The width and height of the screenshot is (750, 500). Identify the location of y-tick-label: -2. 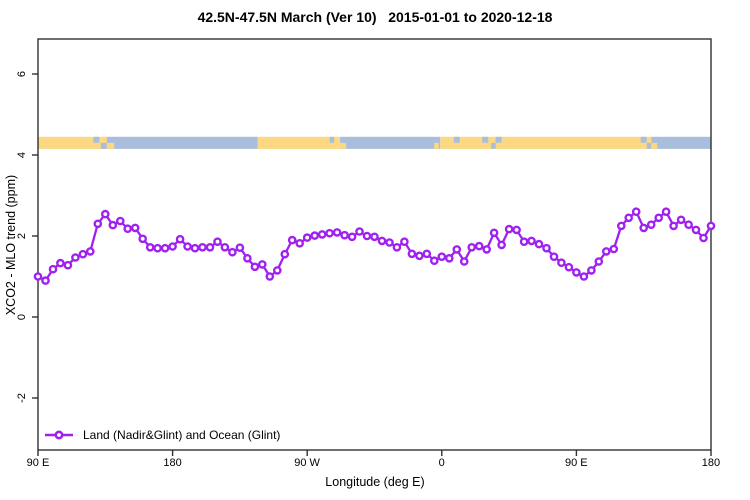
(22, 398).